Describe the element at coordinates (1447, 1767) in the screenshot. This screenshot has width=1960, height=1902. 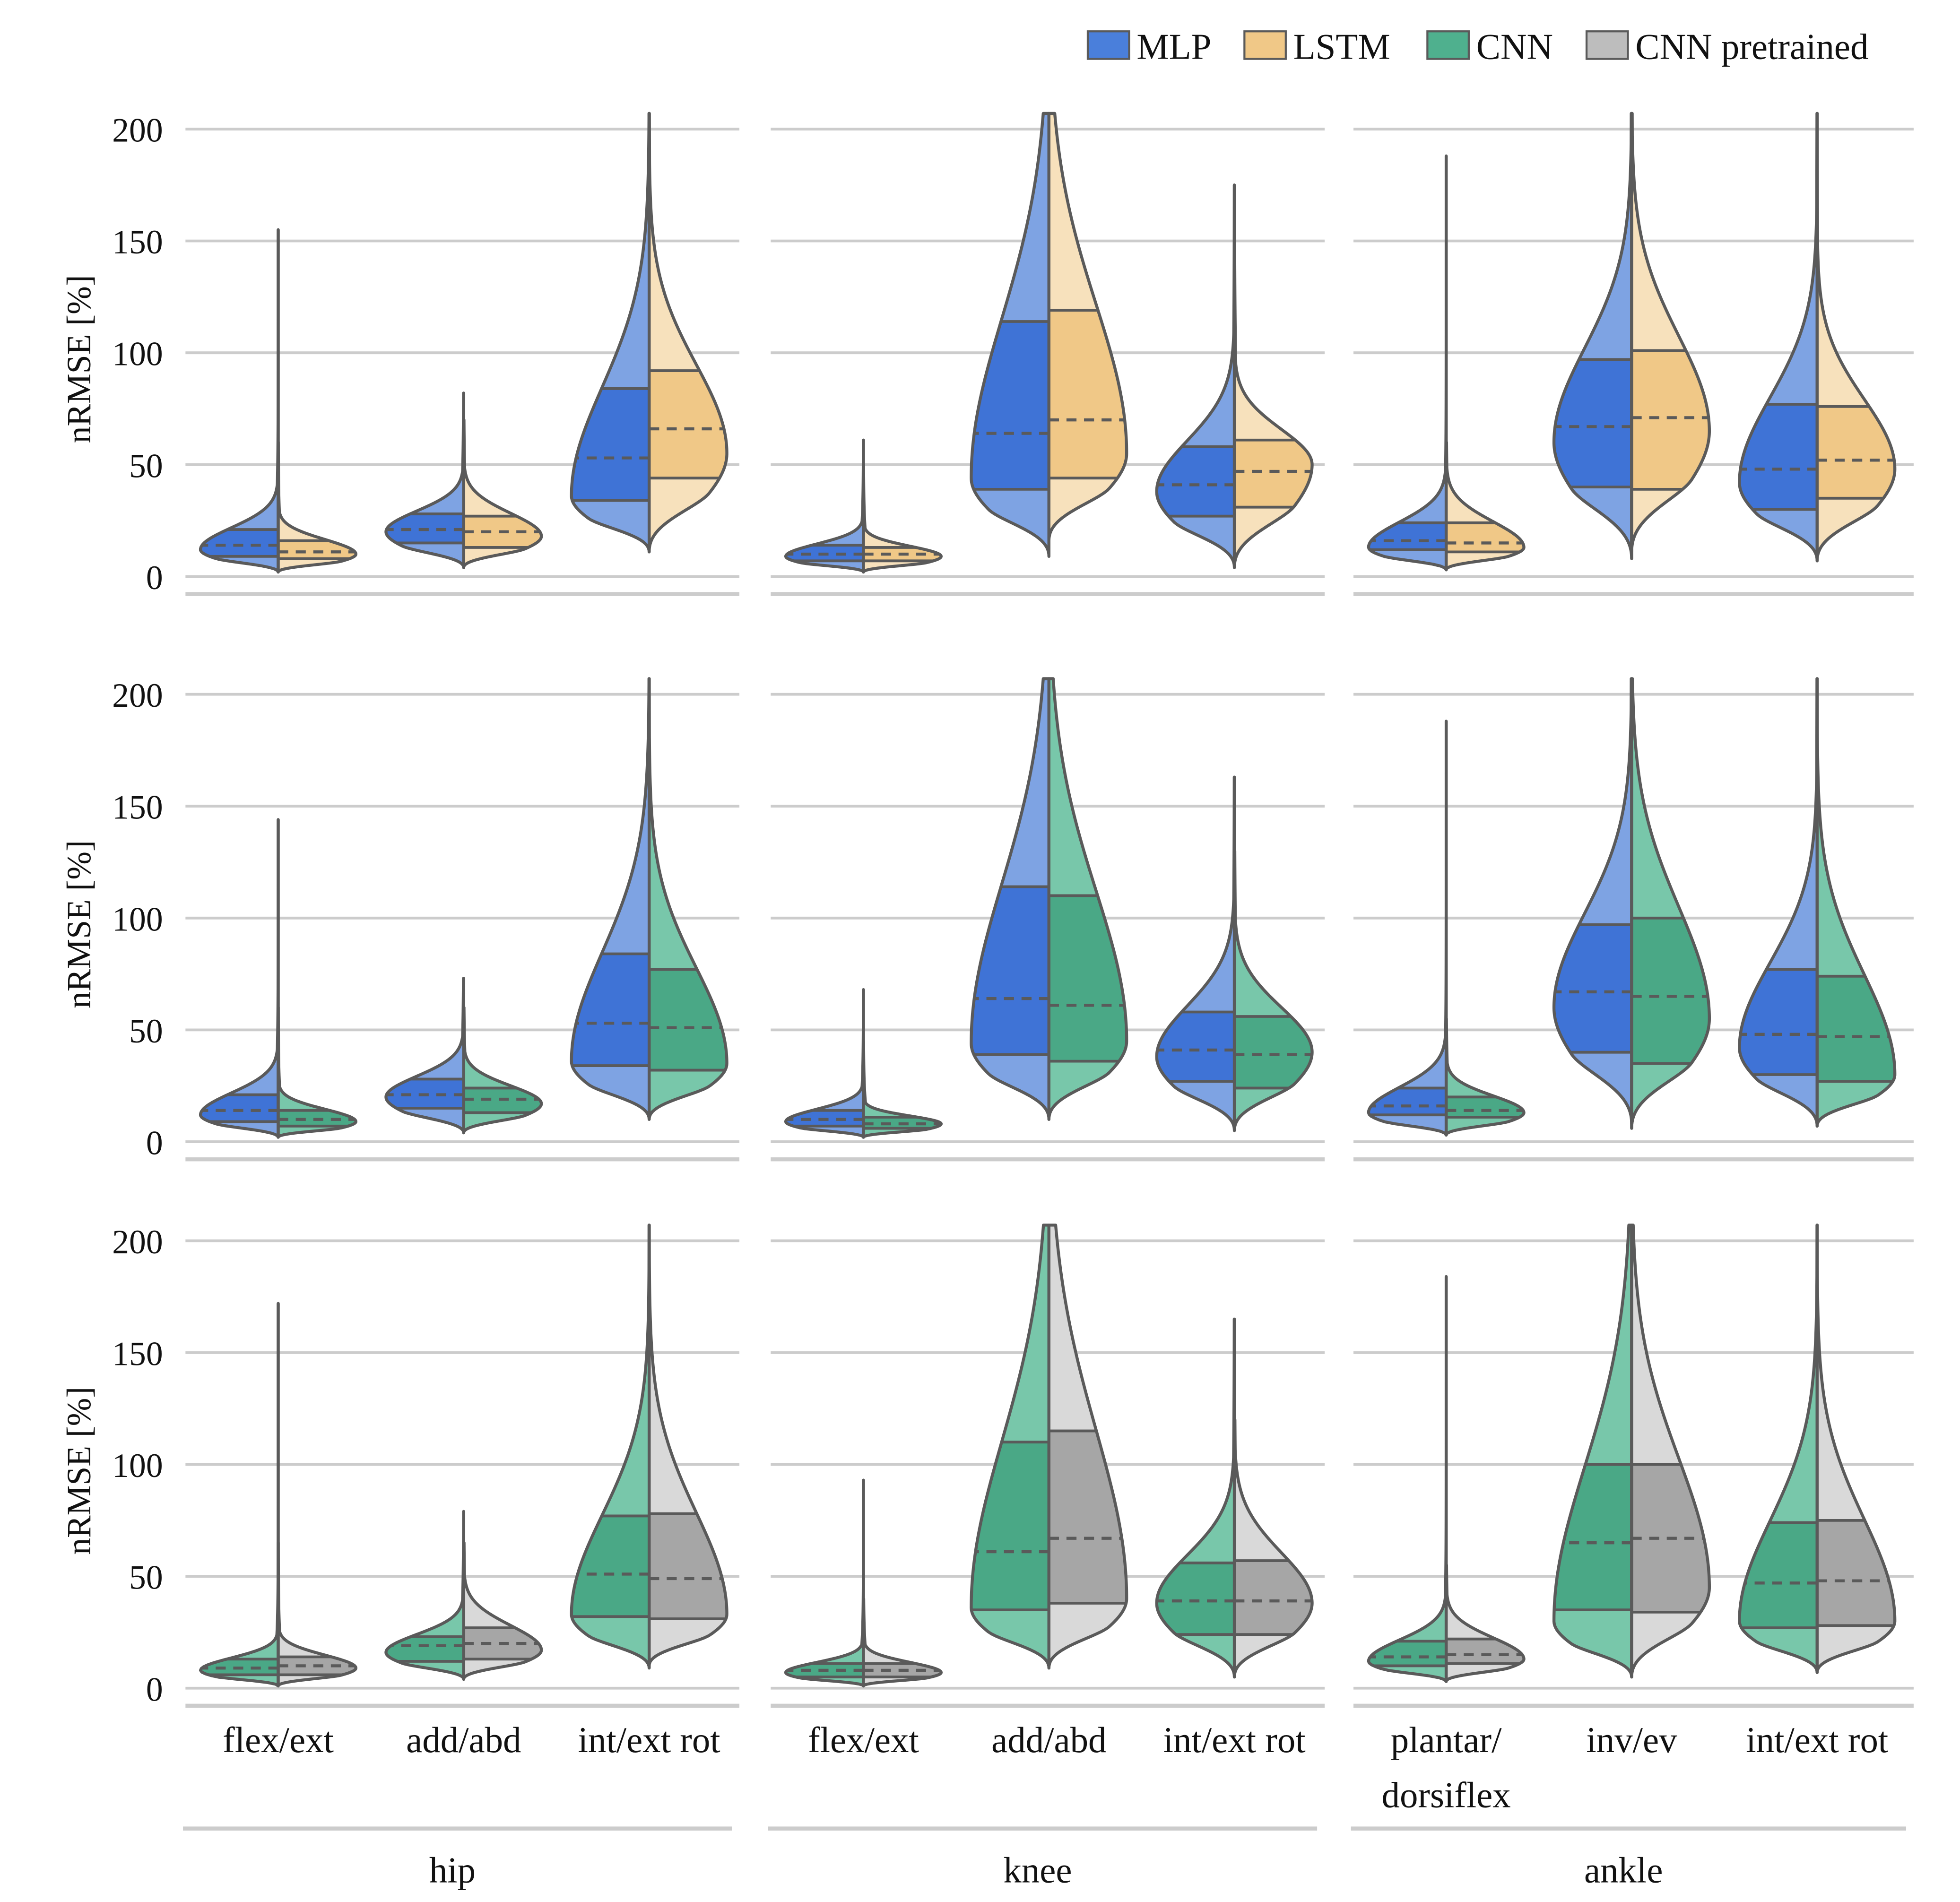
I see `x-tick-label-ankle-plantar-dorsiflex: plantar/dorsiflex` at that location.